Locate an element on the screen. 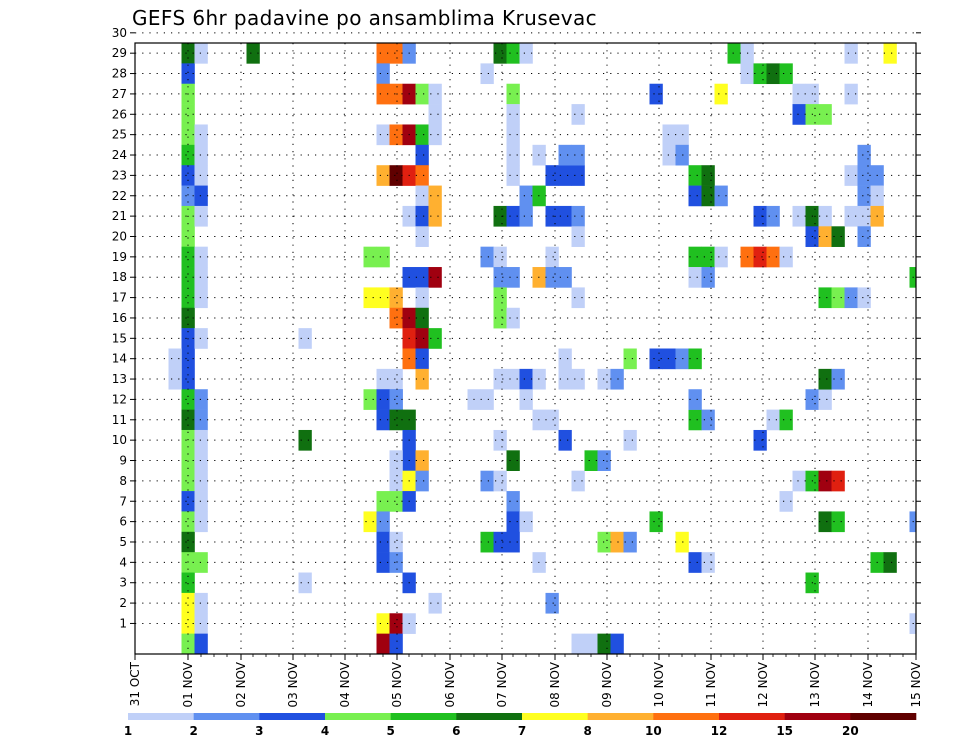 This screenshot has height=742, width=960. x-tick-label: 05 NOV is located at coordinates (397, 684).